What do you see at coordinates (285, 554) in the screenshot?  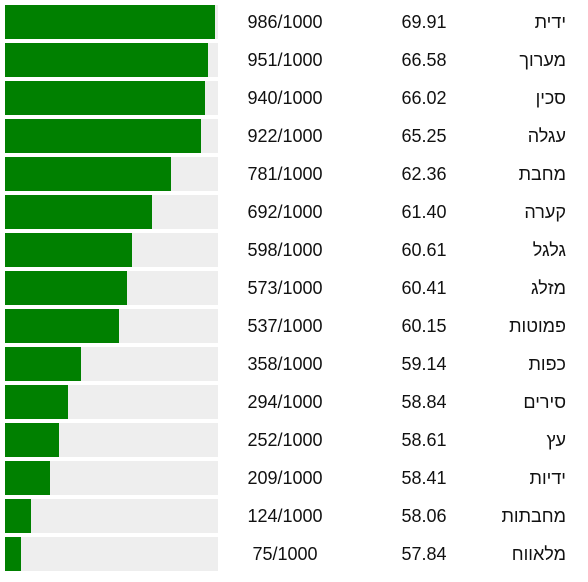 I see `score-label: 75/1000` at bounding box center [285, 554].